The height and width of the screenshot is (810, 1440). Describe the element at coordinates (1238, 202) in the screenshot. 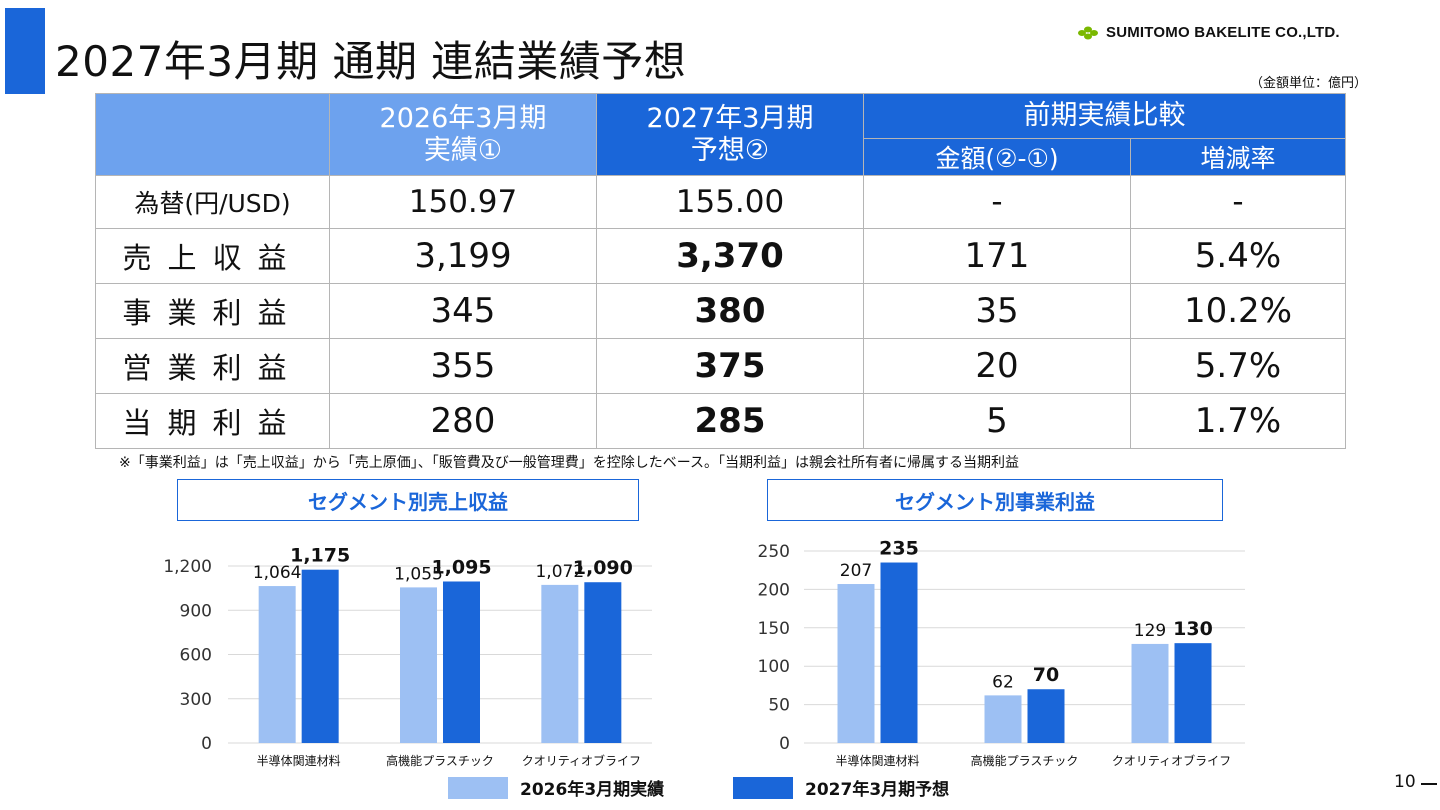

I see `cell-rate: -` at that location.